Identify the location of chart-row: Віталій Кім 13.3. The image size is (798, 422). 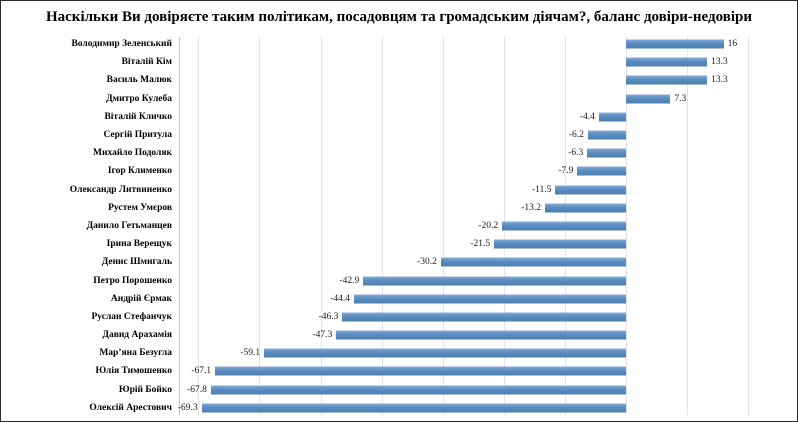
(396, 62).